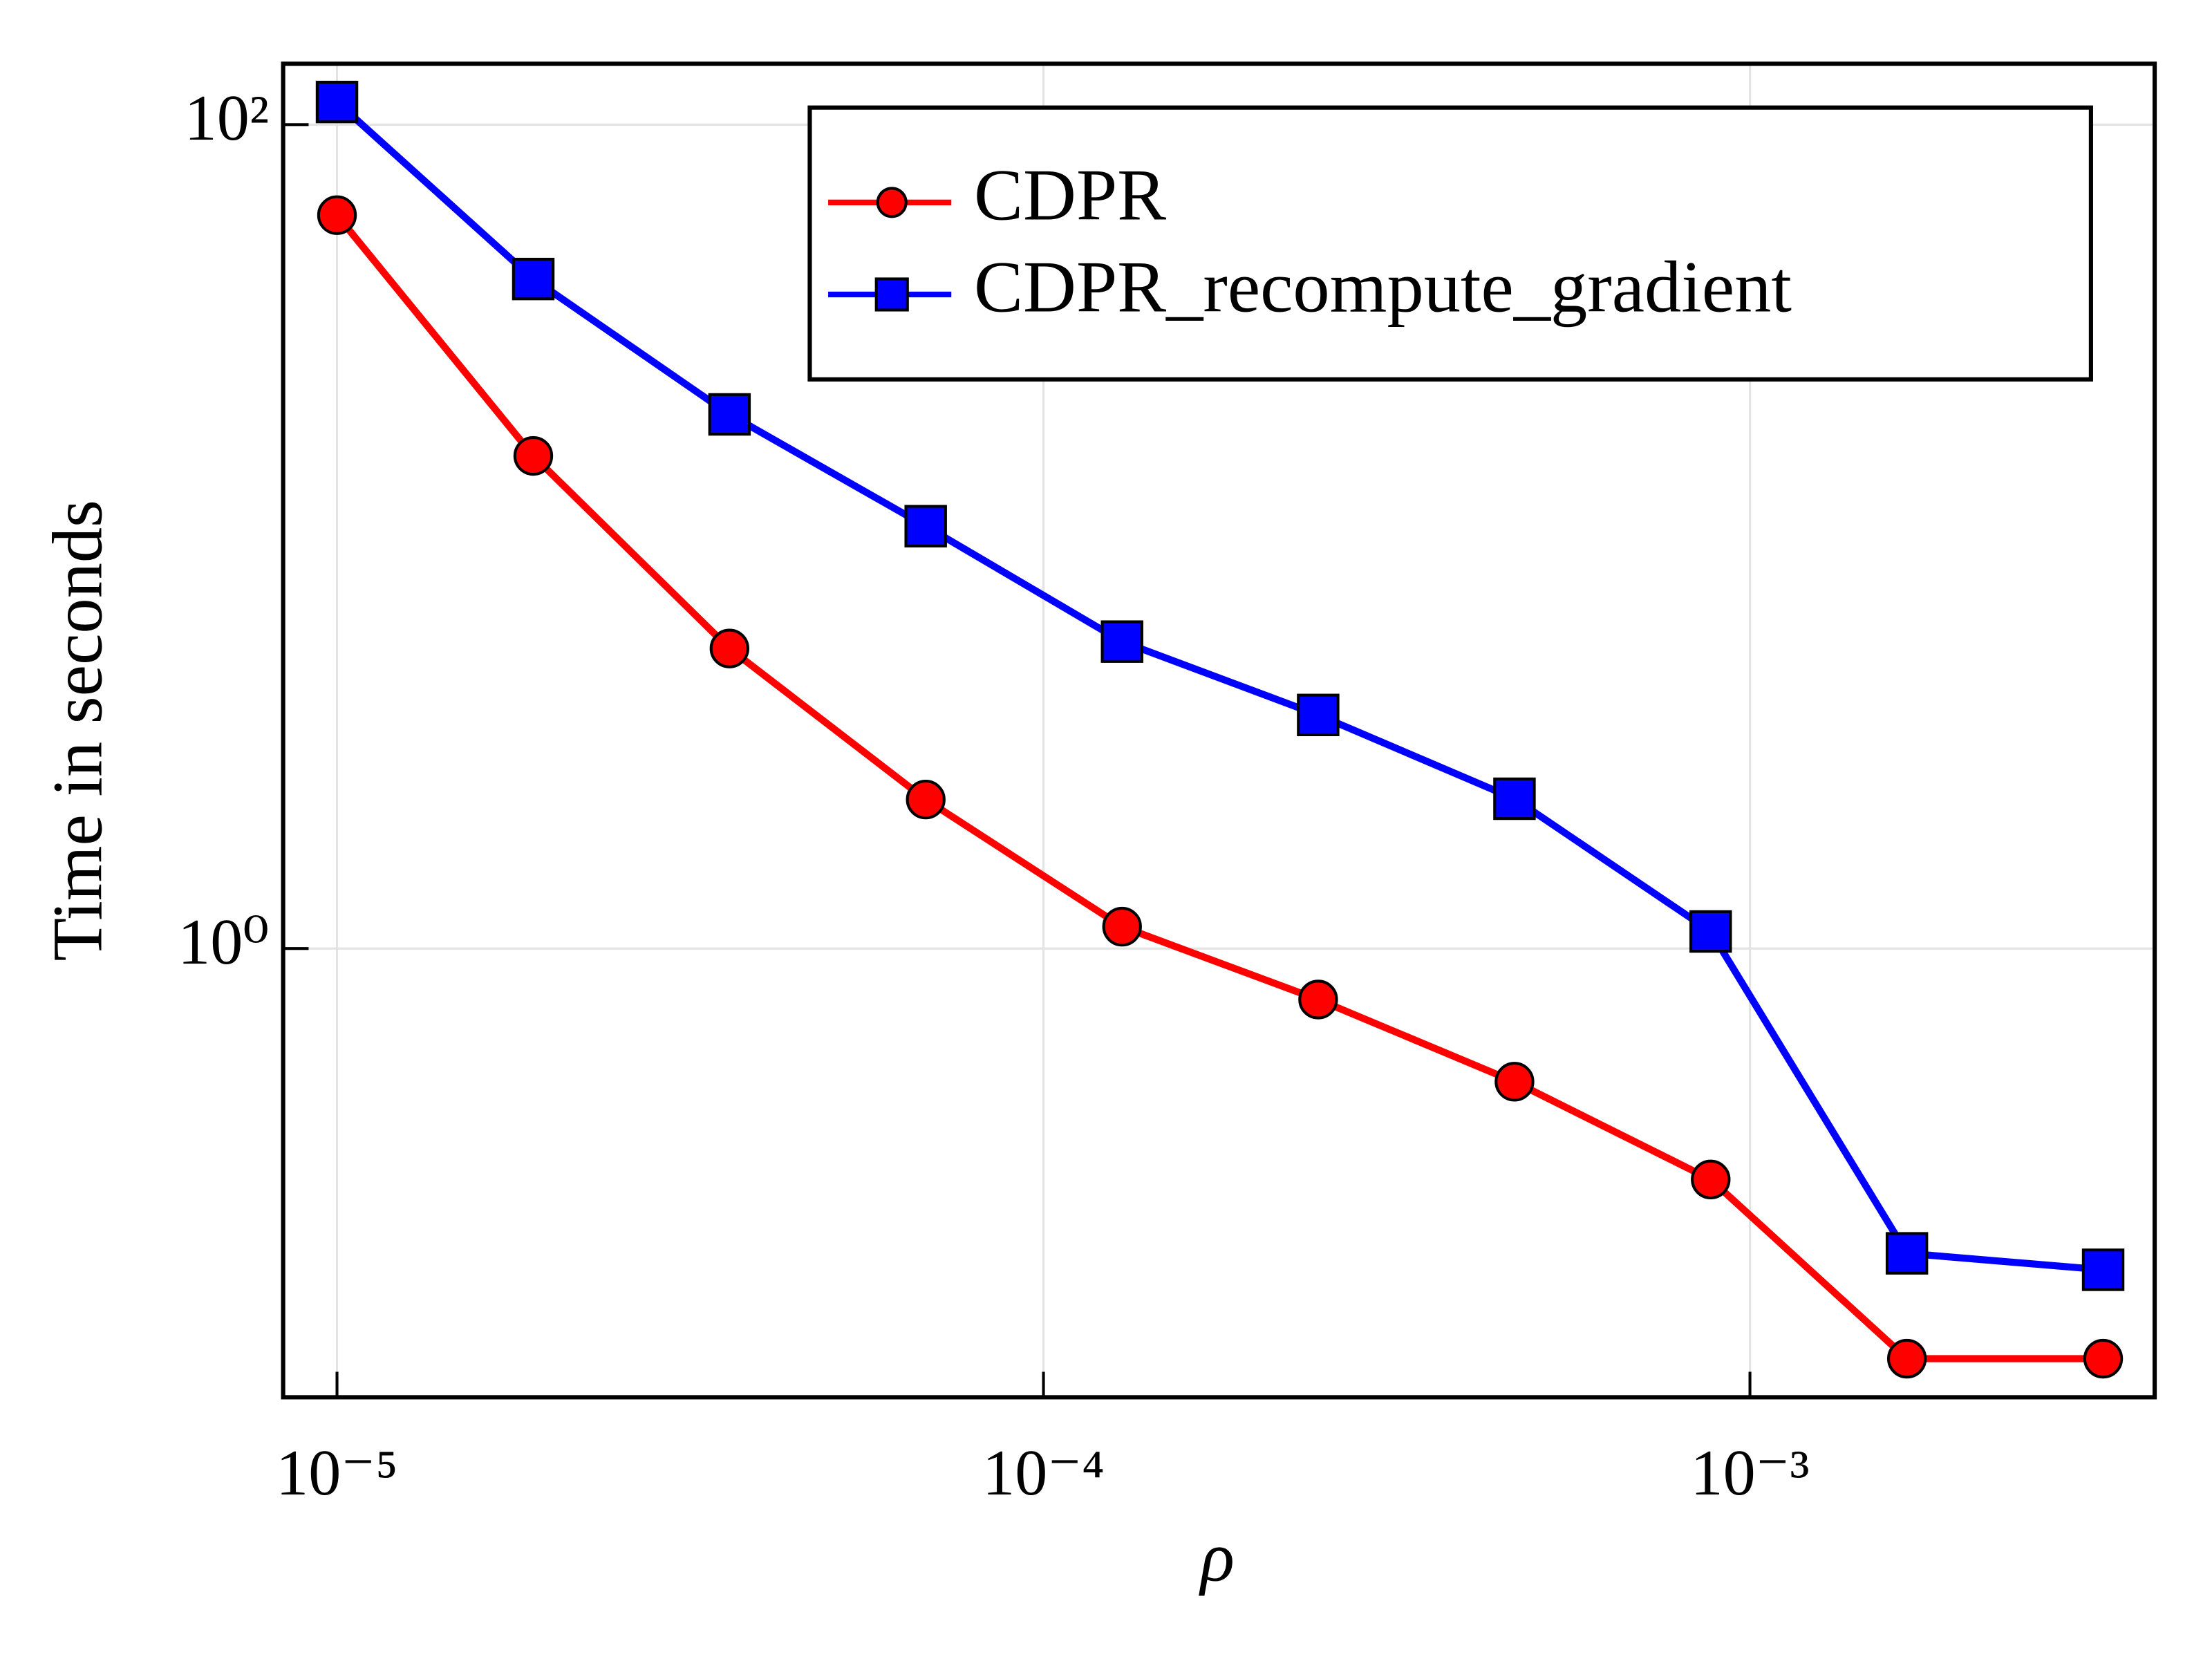  What do you see at coordinates (78, 730) in the screenshot?
I see `y-axis-label: Time in seconds` at bounding box center [78, 730].